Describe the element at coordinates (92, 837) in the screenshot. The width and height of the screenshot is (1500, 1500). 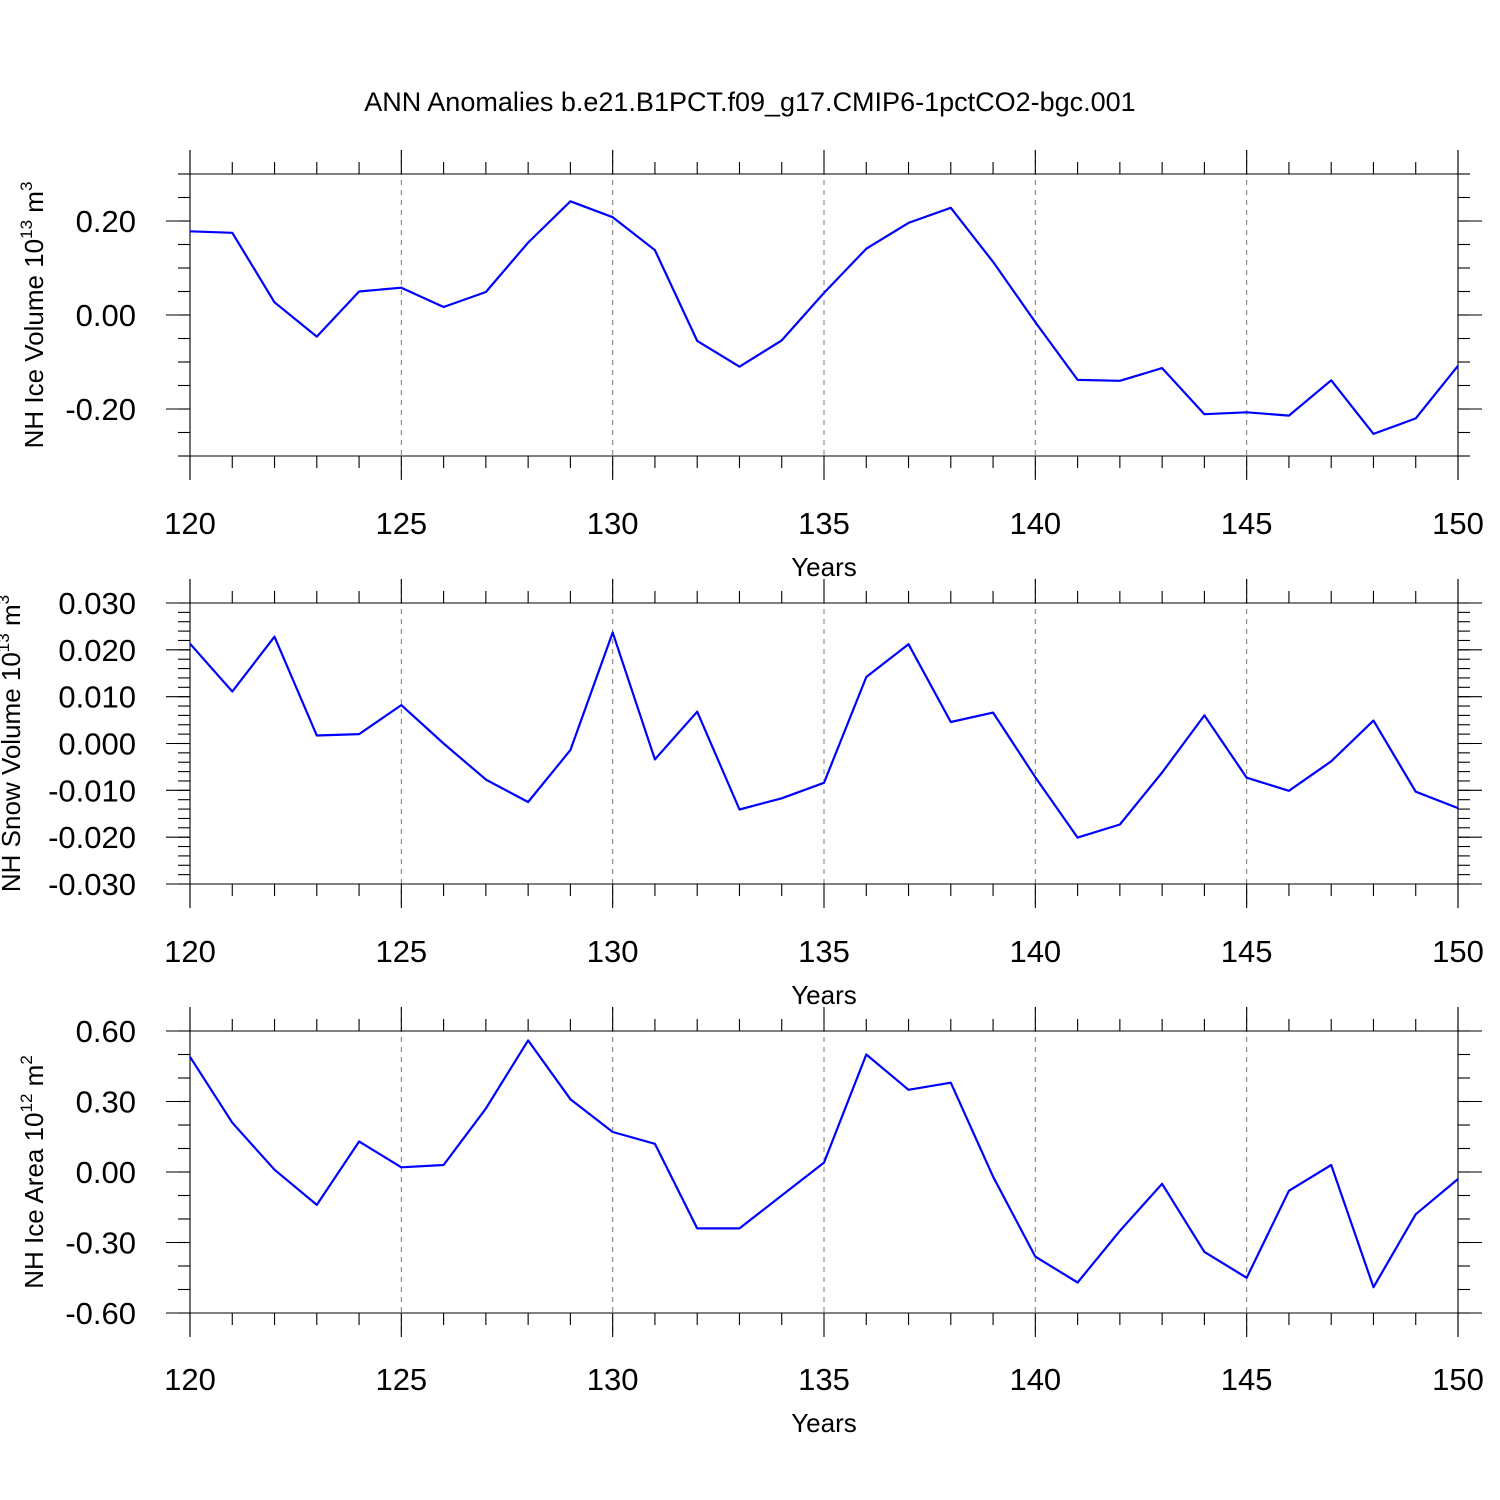
I see `y-tick-label: -0.020` at that location.